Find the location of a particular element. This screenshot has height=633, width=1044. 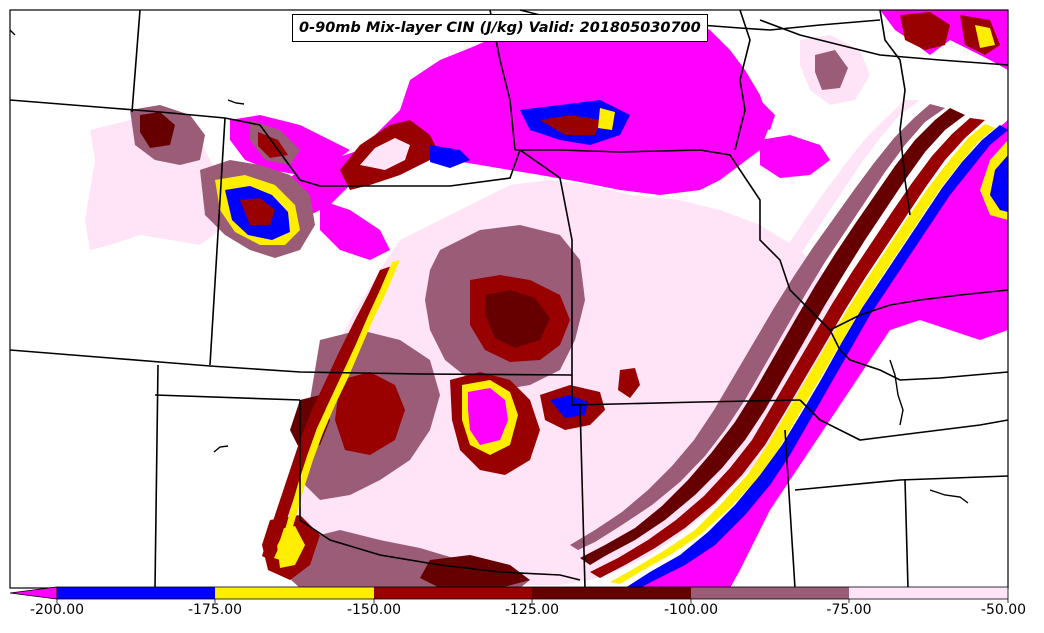

colorbar-tick-label: -75.00 is located at coordinates (849, 610).